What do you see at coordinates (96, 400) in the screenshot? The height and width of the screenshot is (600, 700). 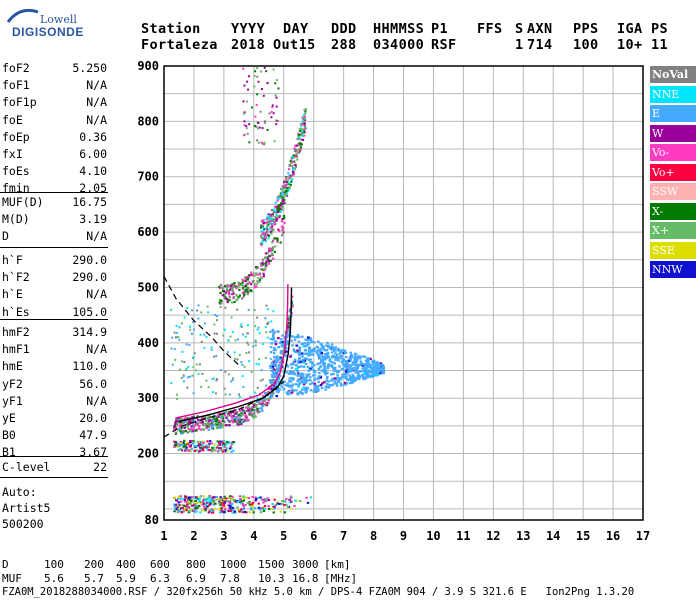 I see `param-value: N/A` at bounding box center [96, 400].